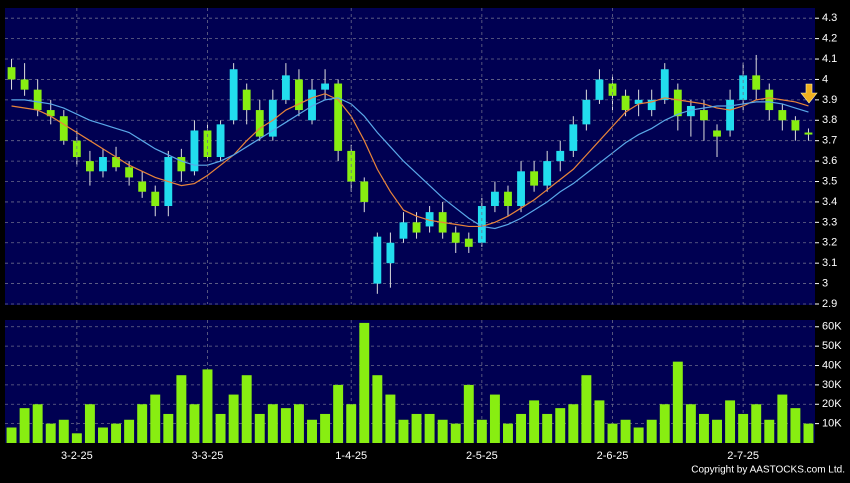 The height and width of the screenshot is (483, 850). I want to click on y-tick-label: 50K, so click(832, 346).